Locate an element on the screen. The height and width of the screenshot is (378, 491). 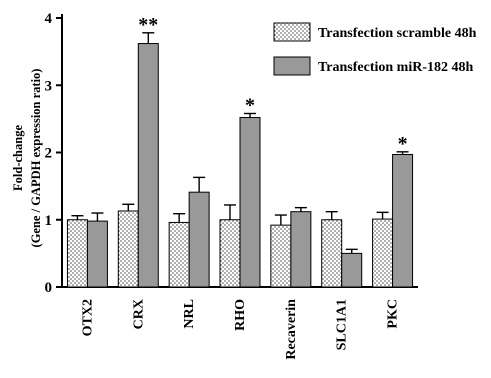
x-tick-label: SLC1A1 is located at coordinates (342, 324).